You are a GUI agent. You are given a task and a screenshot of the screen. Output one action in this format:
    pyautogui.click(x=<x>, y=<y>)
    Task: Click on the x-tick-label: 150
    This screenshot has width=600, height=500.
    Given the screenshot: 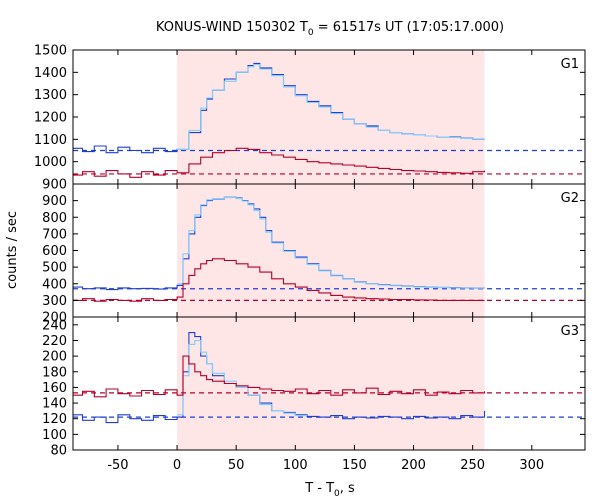 What is the action you would take?
    pyautogui.click(x=354, y=465)
    